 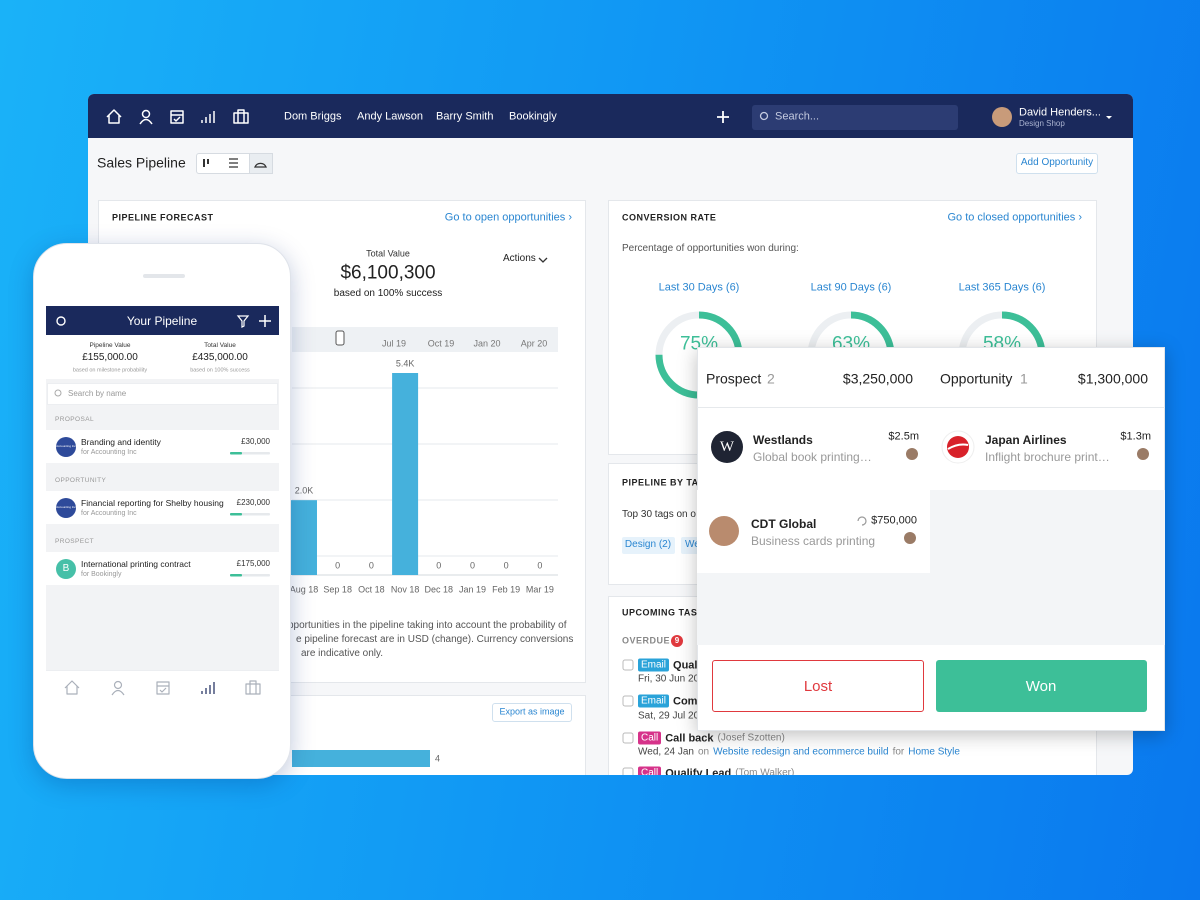 I want to click on deal-title: Branding and identity, so click(x=121, y=441).